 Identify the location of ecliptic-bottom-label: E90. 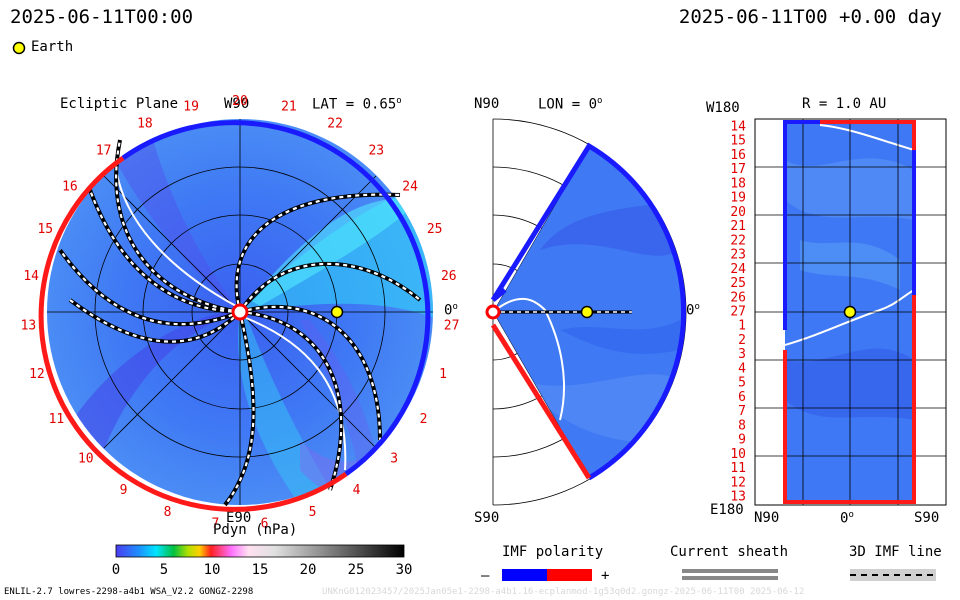
(239, 518).